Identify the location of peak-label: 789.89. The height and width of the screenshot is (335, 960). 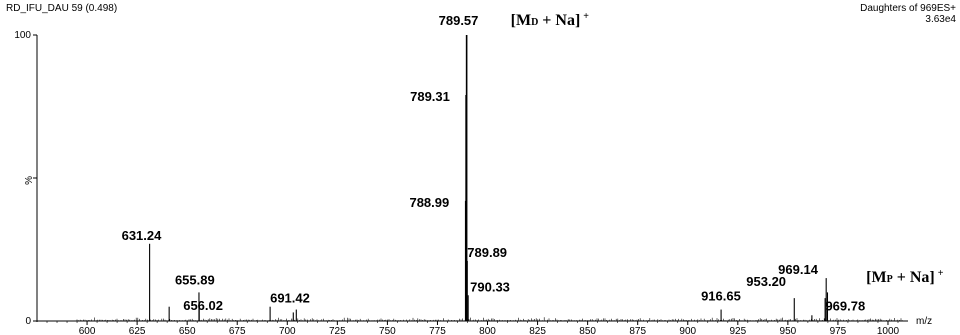
(487, 252).